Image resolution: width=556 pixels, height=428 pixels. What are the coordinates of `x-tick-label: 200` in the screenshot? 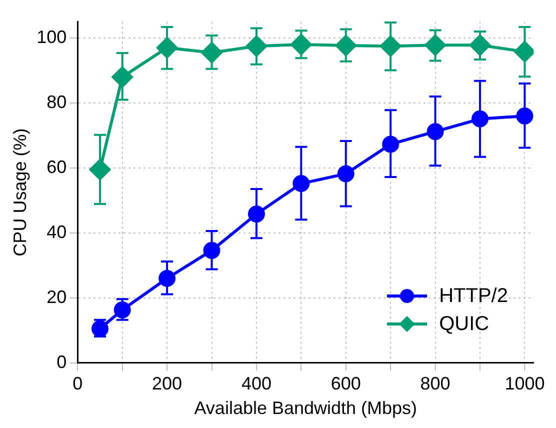 It's located at (167, 384).